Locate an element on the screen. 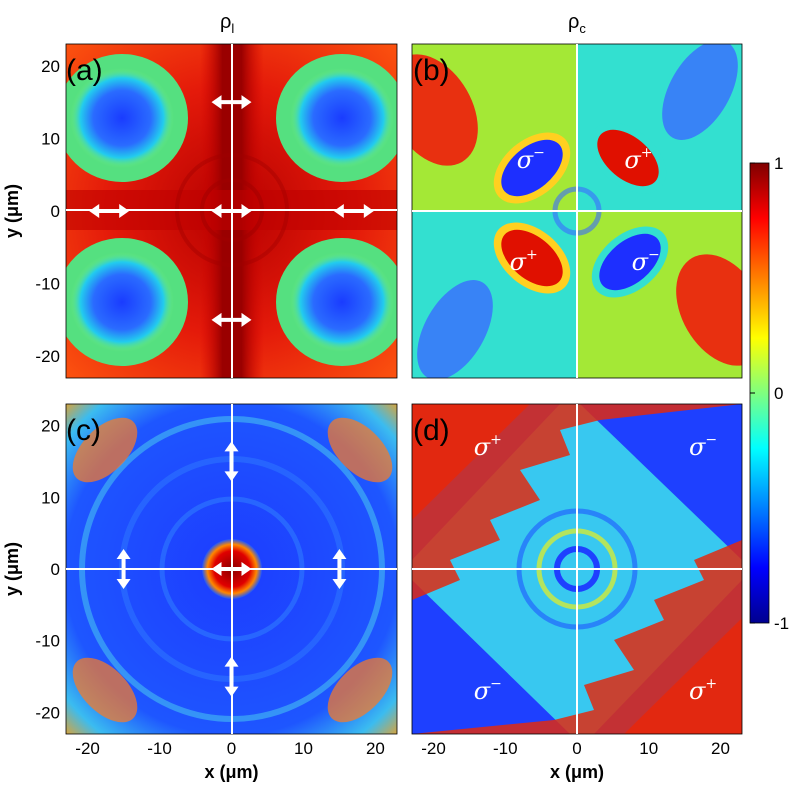 The width and height of the screenshot is (789, 790). panel-label-a: (a) is located at coordinates (84, 70).